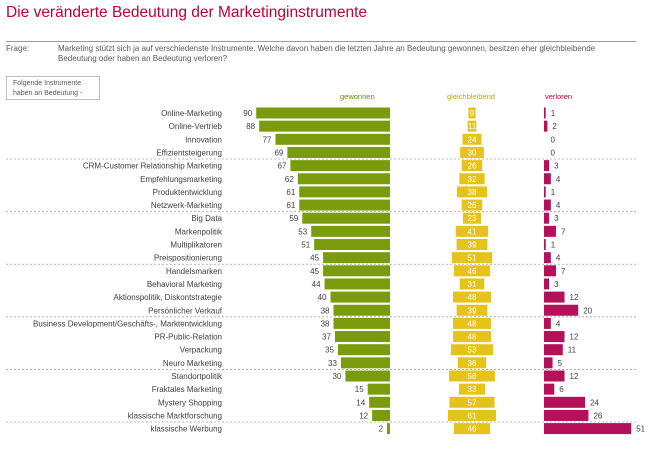 The width and height of the screenshot is (650, 450). I want to click on category-label: CRM-Customer Relationship Marketing, so click(152, 166).